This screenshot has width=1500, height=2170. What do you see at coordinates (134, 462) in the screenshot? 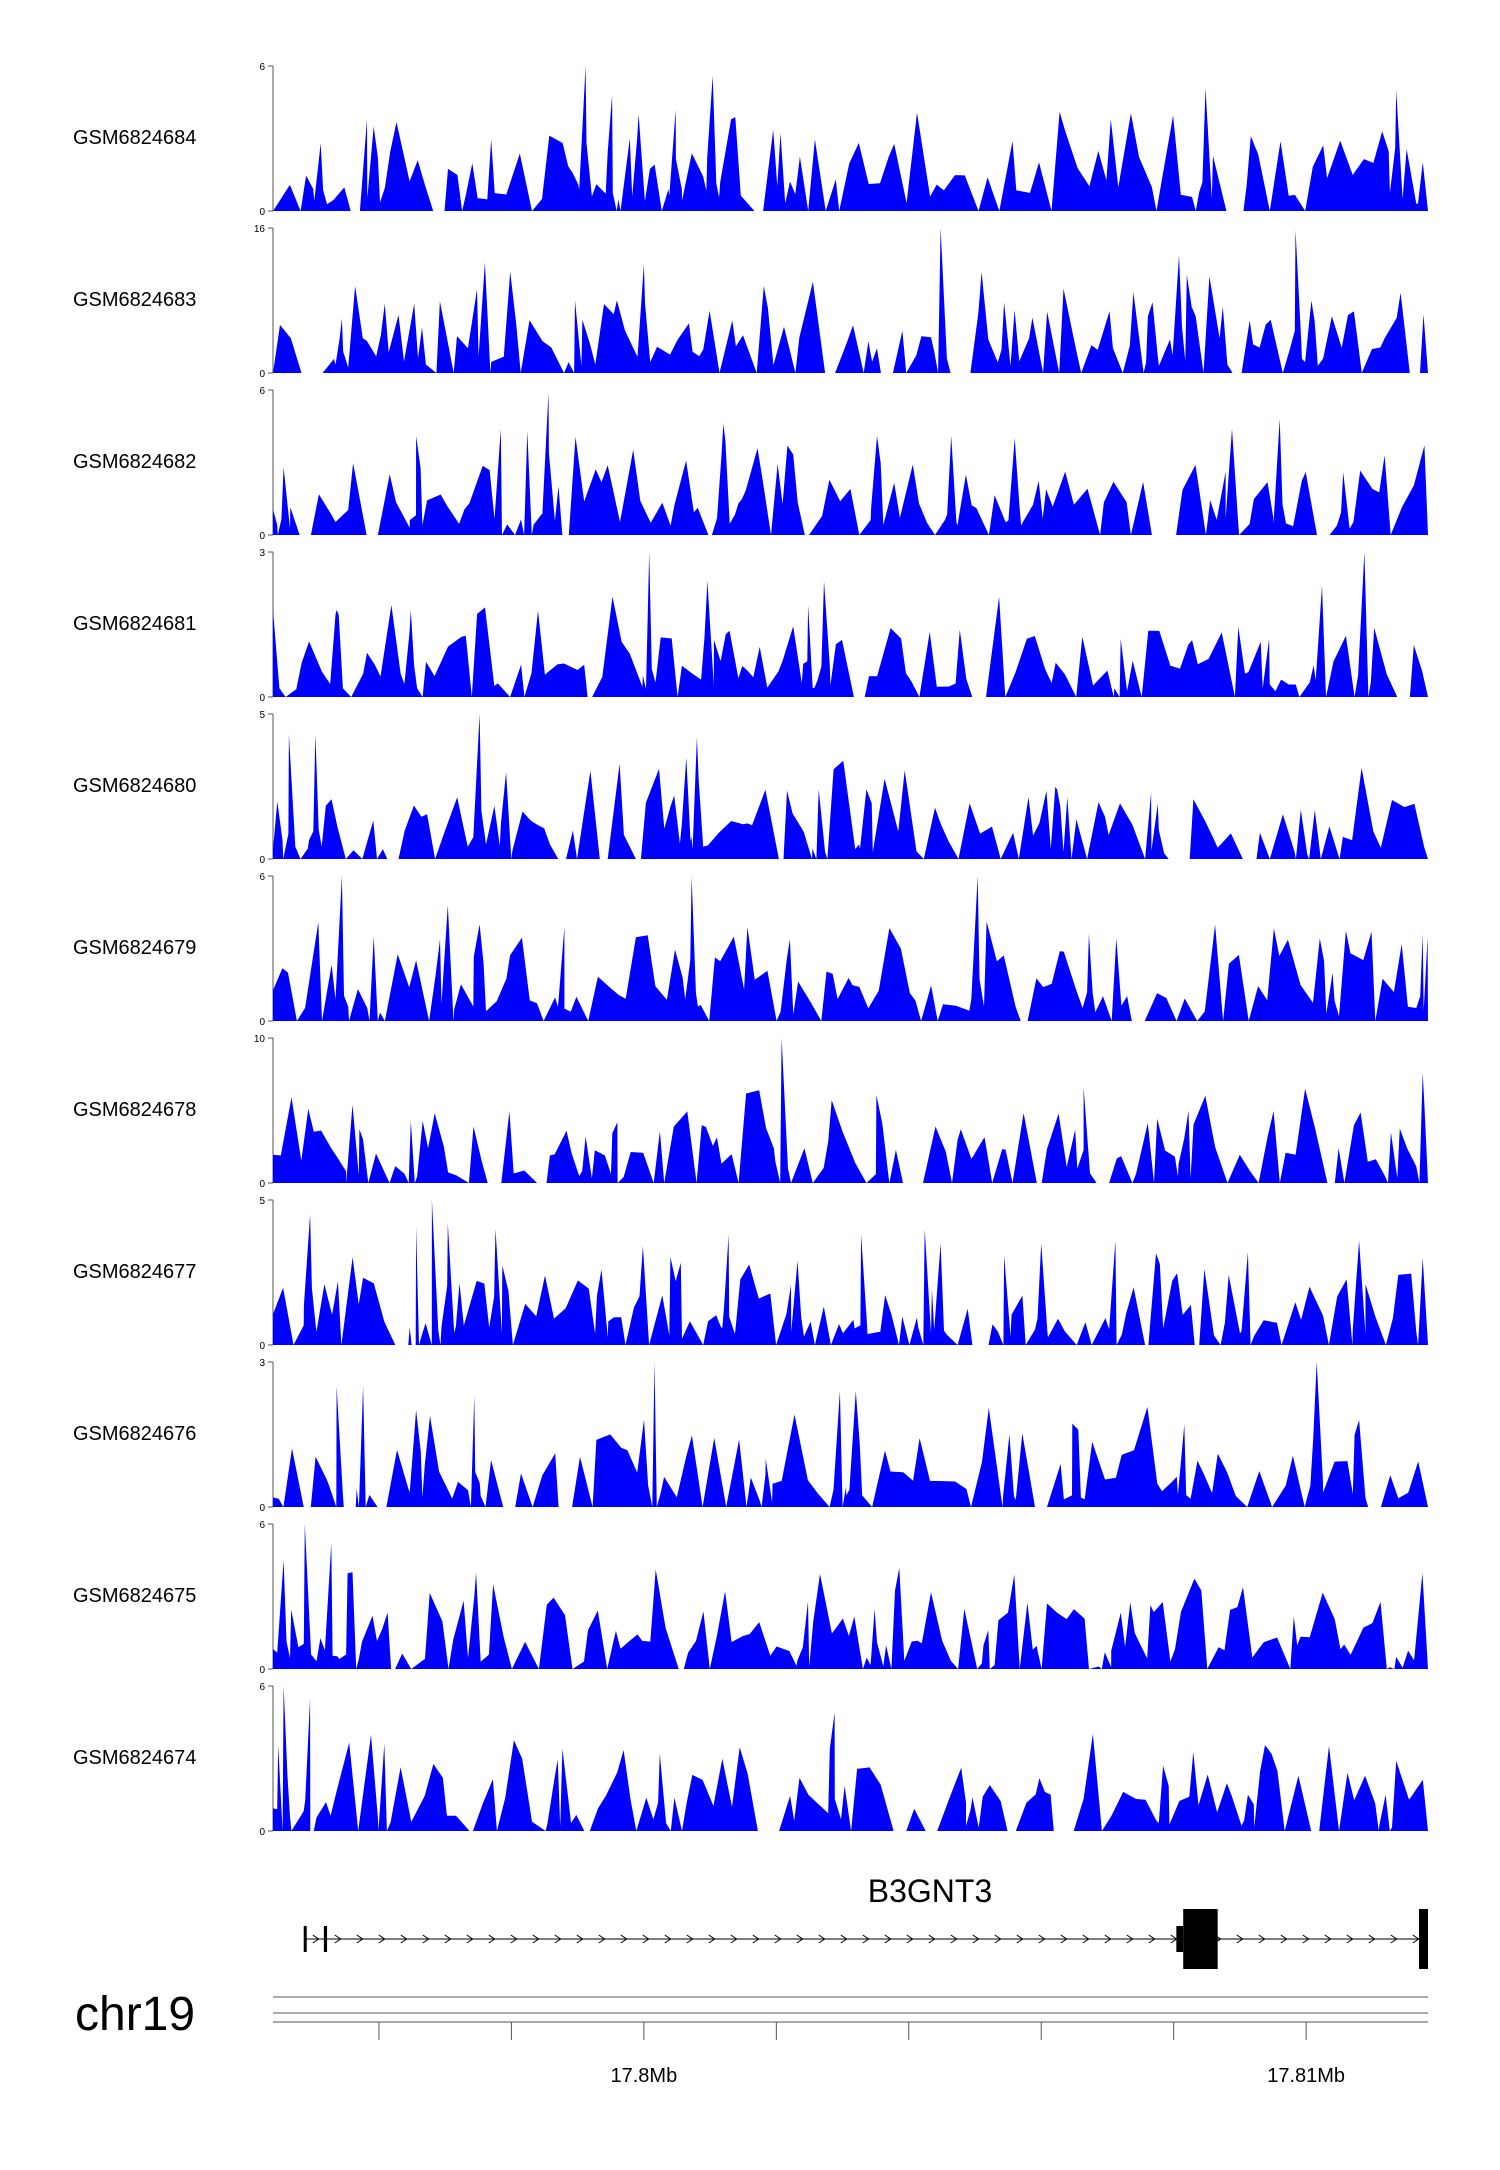
I see `track-label: GSM6824682` at bounding box center [134, 462].